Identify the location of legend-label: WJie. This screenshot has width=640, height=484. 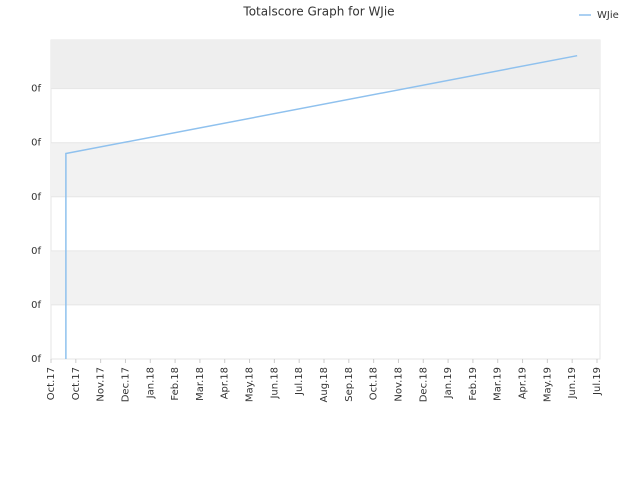
(608, 15).